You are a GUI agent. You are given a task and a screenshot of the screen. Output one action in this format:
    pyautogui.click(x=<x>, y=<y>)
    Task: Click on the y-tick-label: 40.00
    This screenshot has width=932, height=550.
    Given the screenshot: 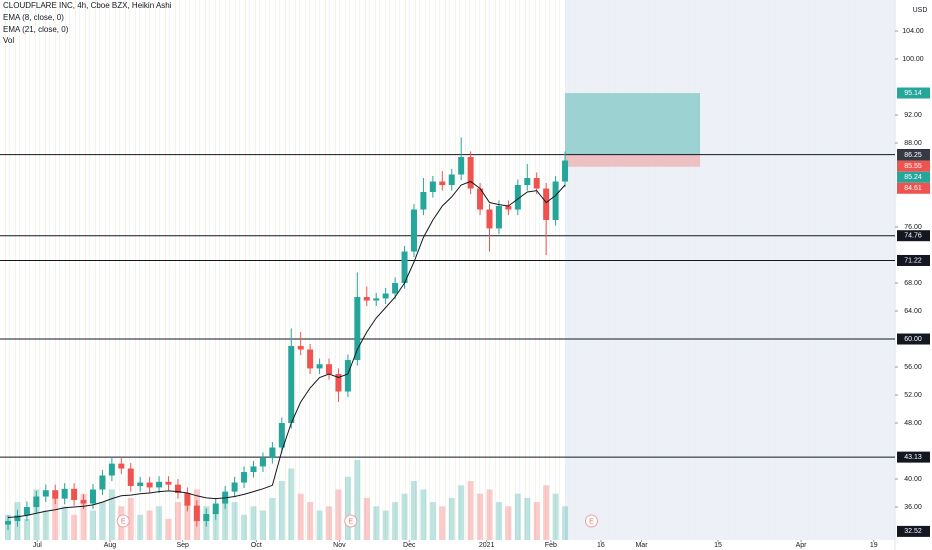 What is the action you would take?
    pyautogui.click(x=913, y=479)
    